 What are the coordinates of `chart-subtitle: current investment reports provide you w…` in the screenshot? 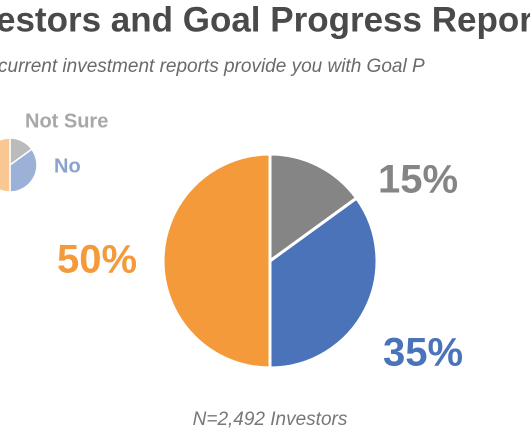 It's located at (212, 66).